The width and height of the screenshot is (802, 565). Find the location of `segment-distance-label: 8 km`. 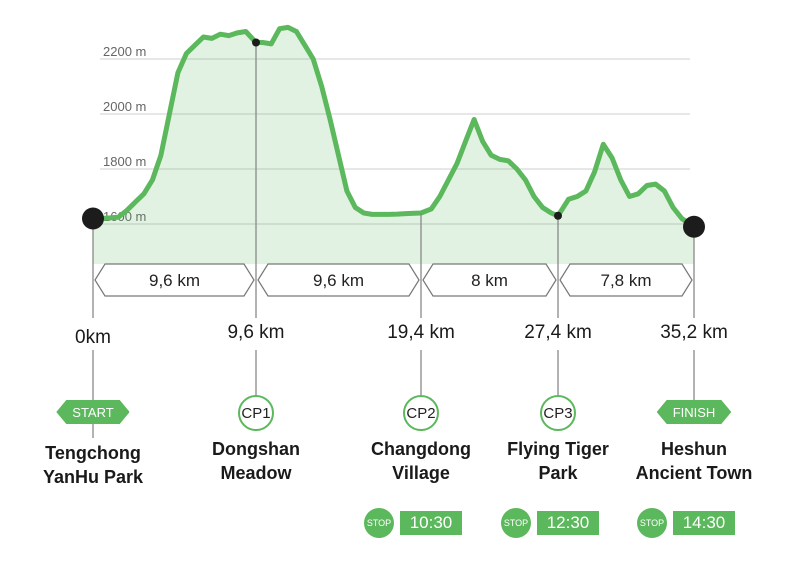

segment-distance-label: 8 km is located at coordinates (489, 280).